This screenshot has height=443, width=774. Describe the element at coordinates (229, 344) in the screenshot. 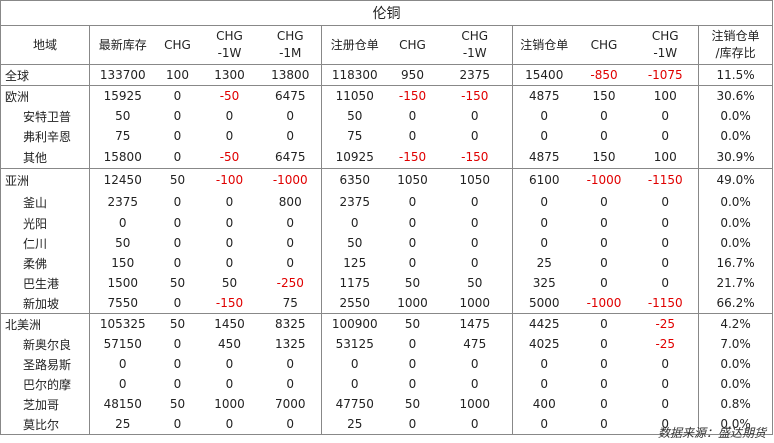

I see `table-cell: 450` at that location.